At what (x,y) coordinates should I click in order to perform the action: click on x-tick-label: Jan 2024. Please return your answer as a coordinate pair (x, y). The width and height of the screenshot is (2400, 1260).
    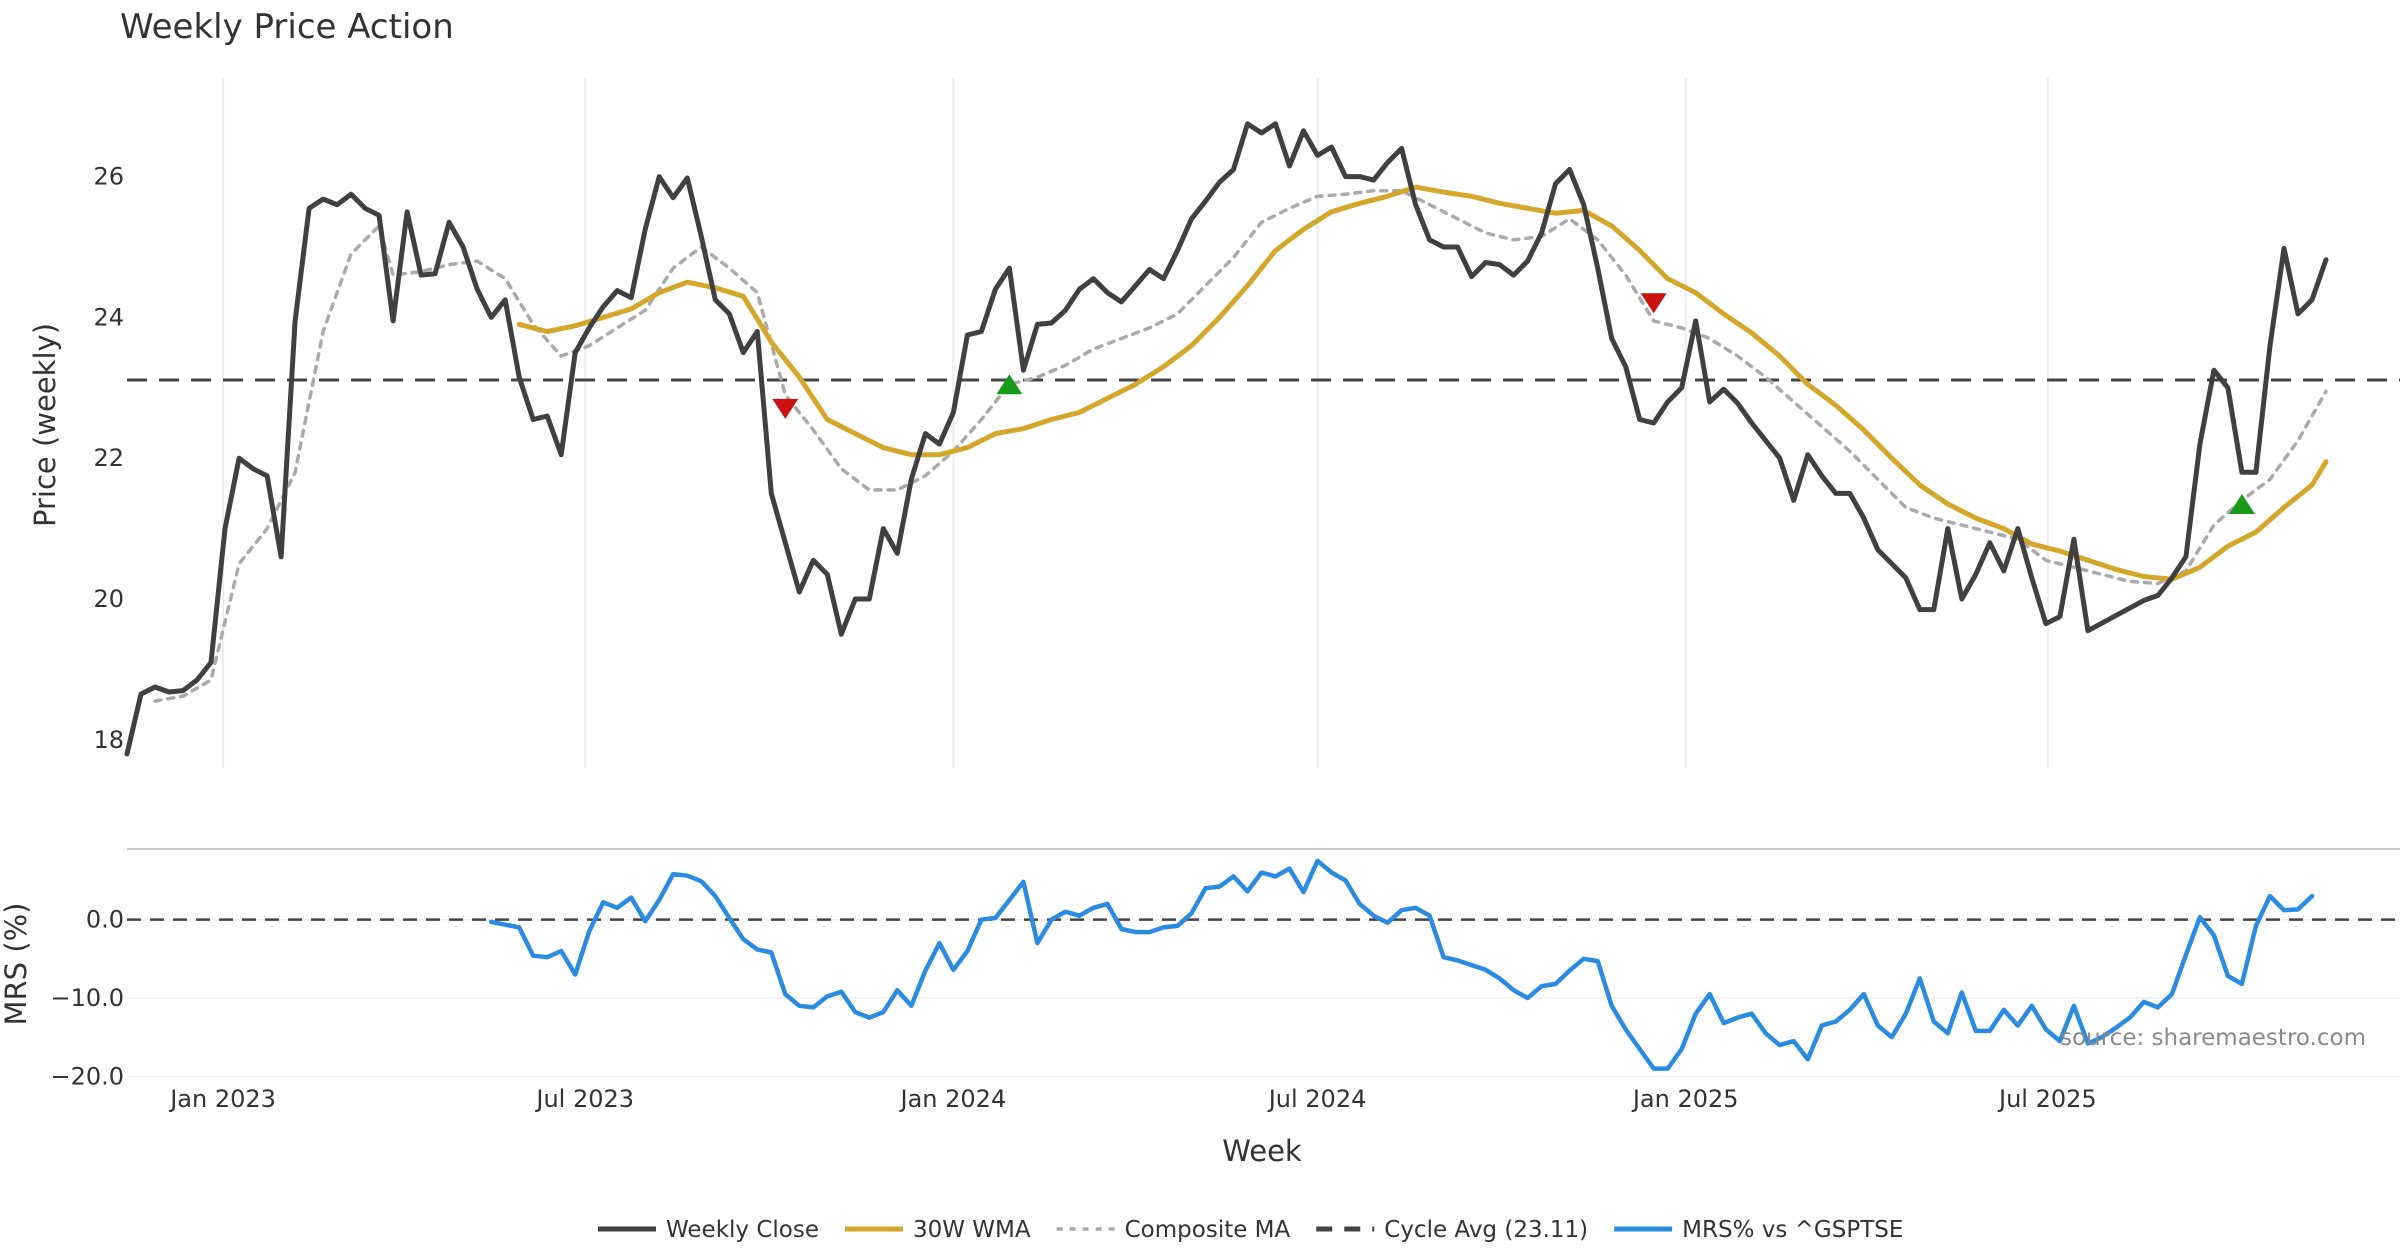
    Looking at the image, I should click on (953, 1099).